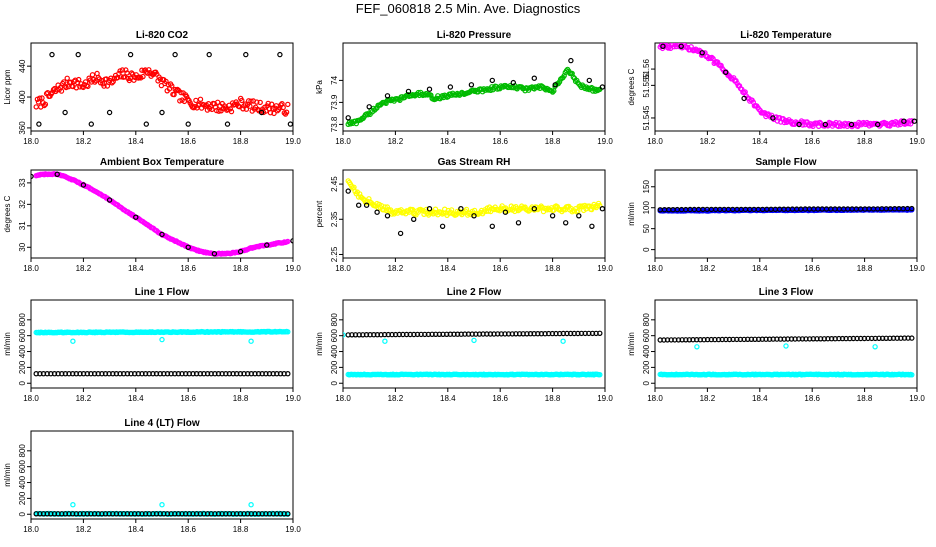 The height and width of the screenshot is (547, 936). What do you see at coordinates (22, 335) in the screenshot?
I see `y-tick-label: 600` at bounding box center [22, 335].